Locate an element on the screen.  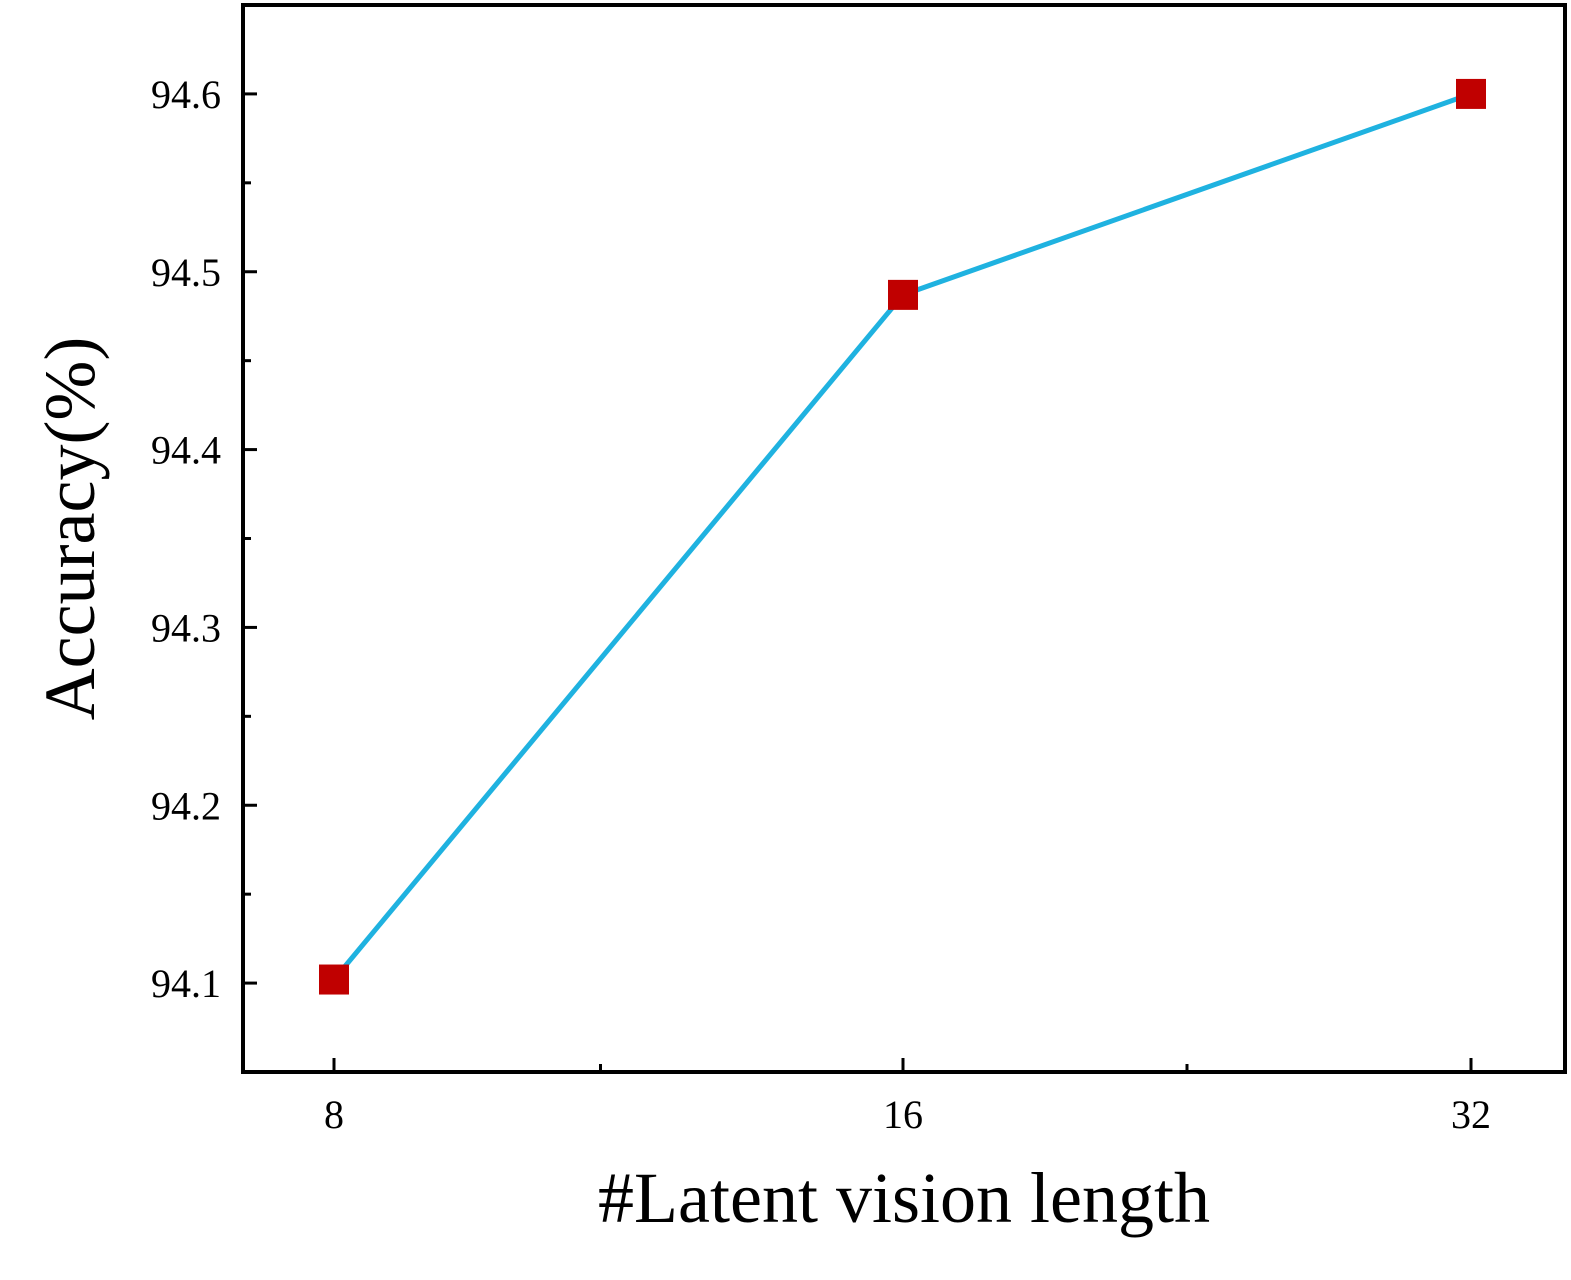
y-tick-label: 94.5 is located at coordinates (186, 272).